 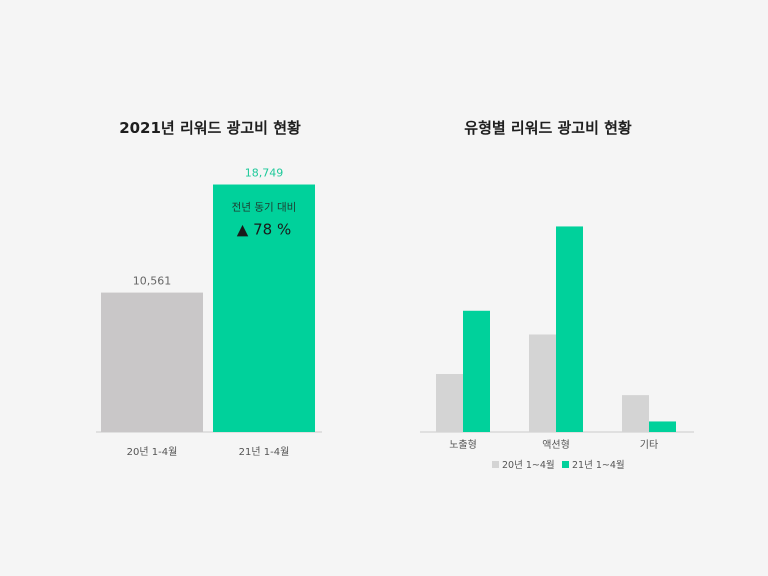 I want to click on value-label-20: 10,561, so click(x=152, y=281).